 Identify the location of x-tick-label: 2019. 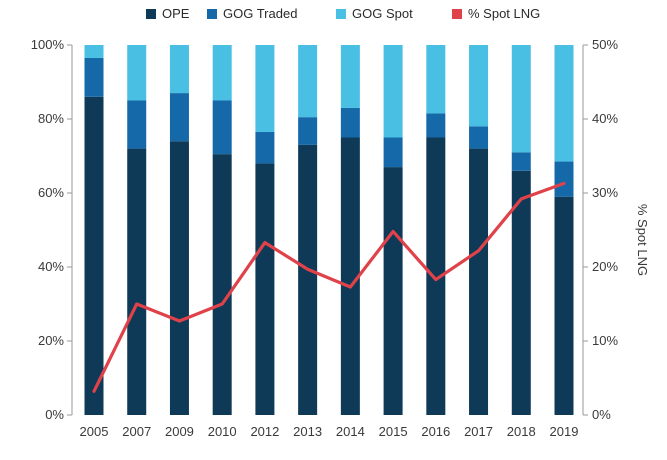
(564, 431).